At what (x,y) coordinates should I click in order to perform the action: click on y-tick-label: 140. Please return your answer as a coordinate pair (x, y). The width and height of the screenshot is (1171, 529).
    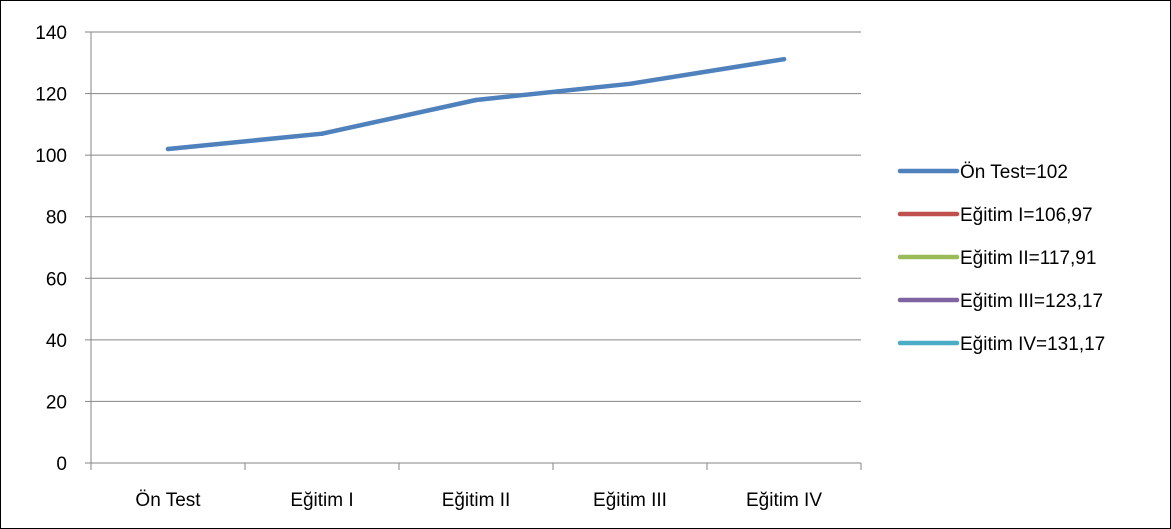
    Looking at the image, I should click on (51, 33).